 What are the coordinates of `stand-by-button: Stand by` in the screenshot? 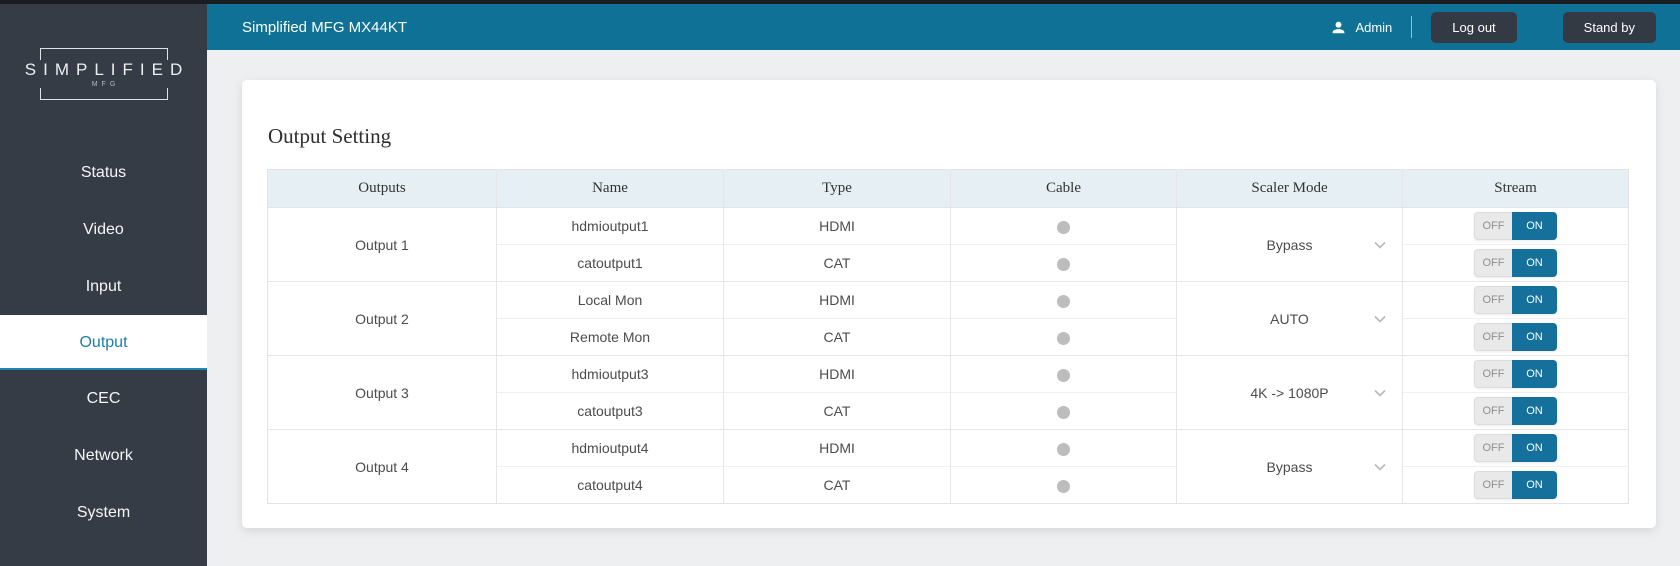 It's located at (1609, 27).